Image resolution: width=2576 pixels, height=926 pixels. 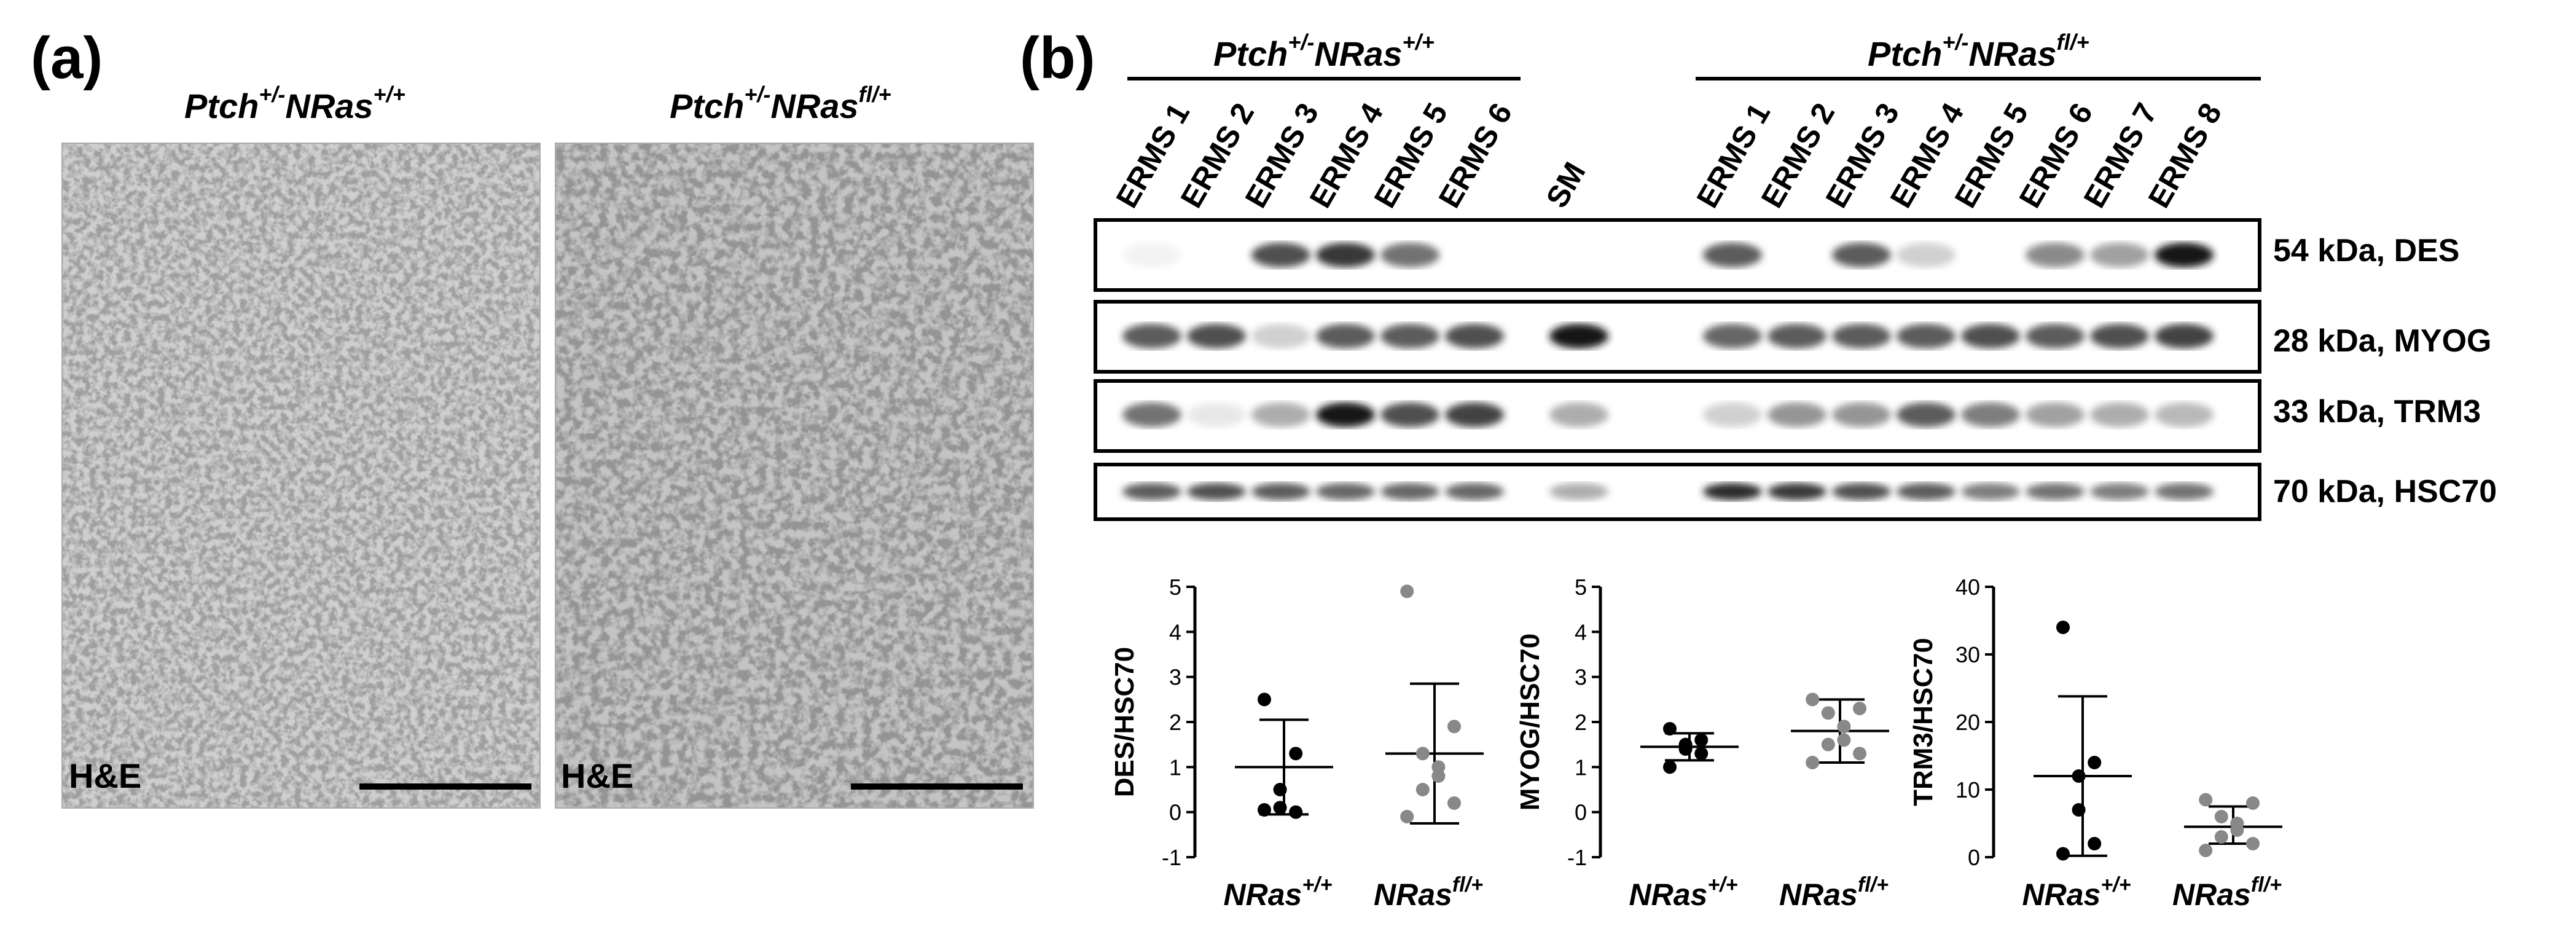 What do you see at coordinates (1923, 722) in the screenshot?
I see `y-axis-label: TRM3/HSC70` at bounding box center [1923, 722].